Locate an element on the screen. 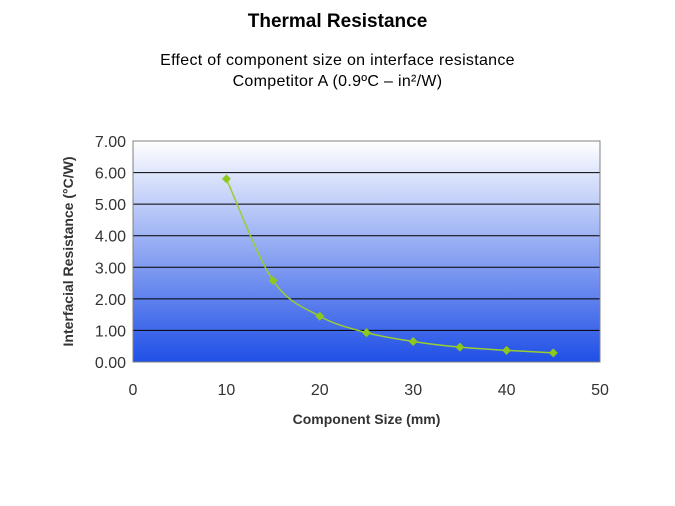 This screenshot has height=506, width=675. x-tick-label: 0 is located at coordinates (133, 390).